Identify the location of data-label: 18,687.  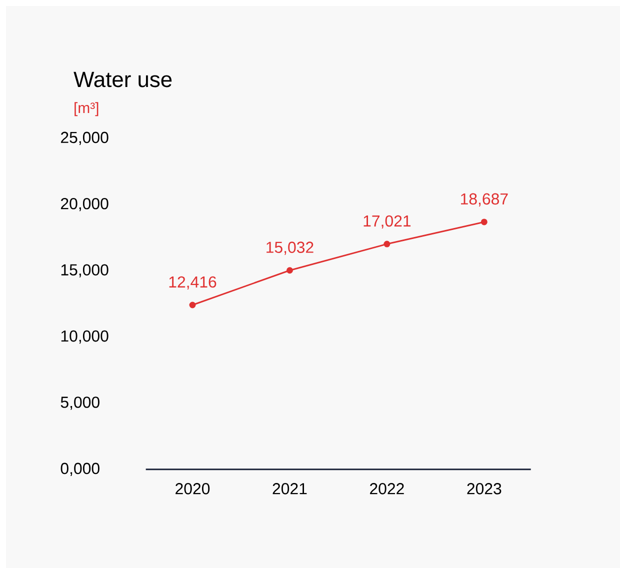
(484, 199).